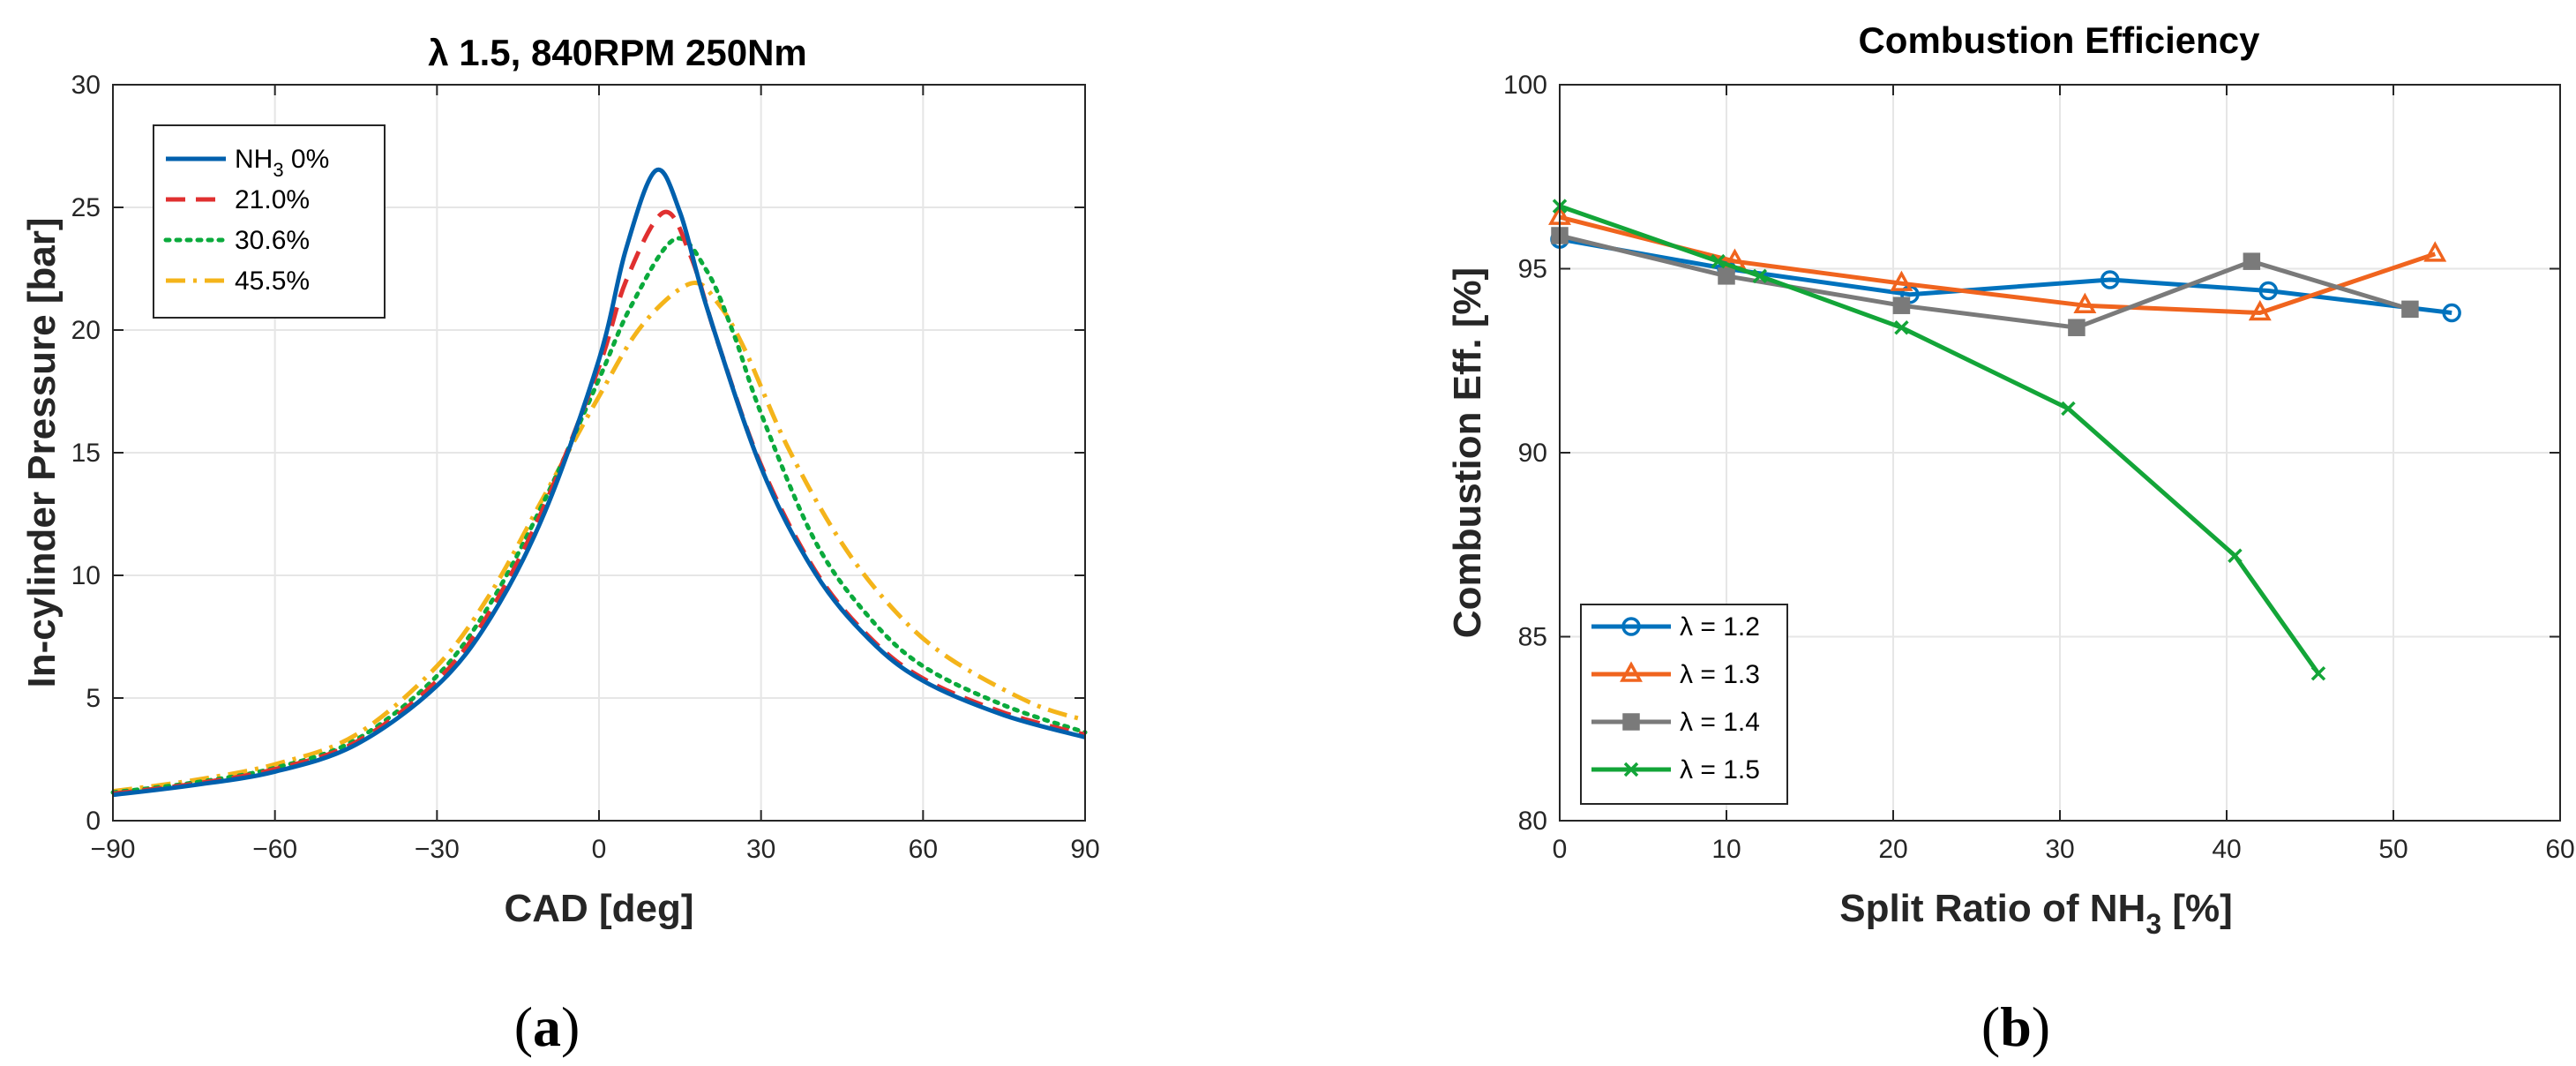  What do you see at coordinates (1720, 674) in the screenshot?
I see `chart-b-legend-label: λ = 1.3` at bounding box center [1720, 674].